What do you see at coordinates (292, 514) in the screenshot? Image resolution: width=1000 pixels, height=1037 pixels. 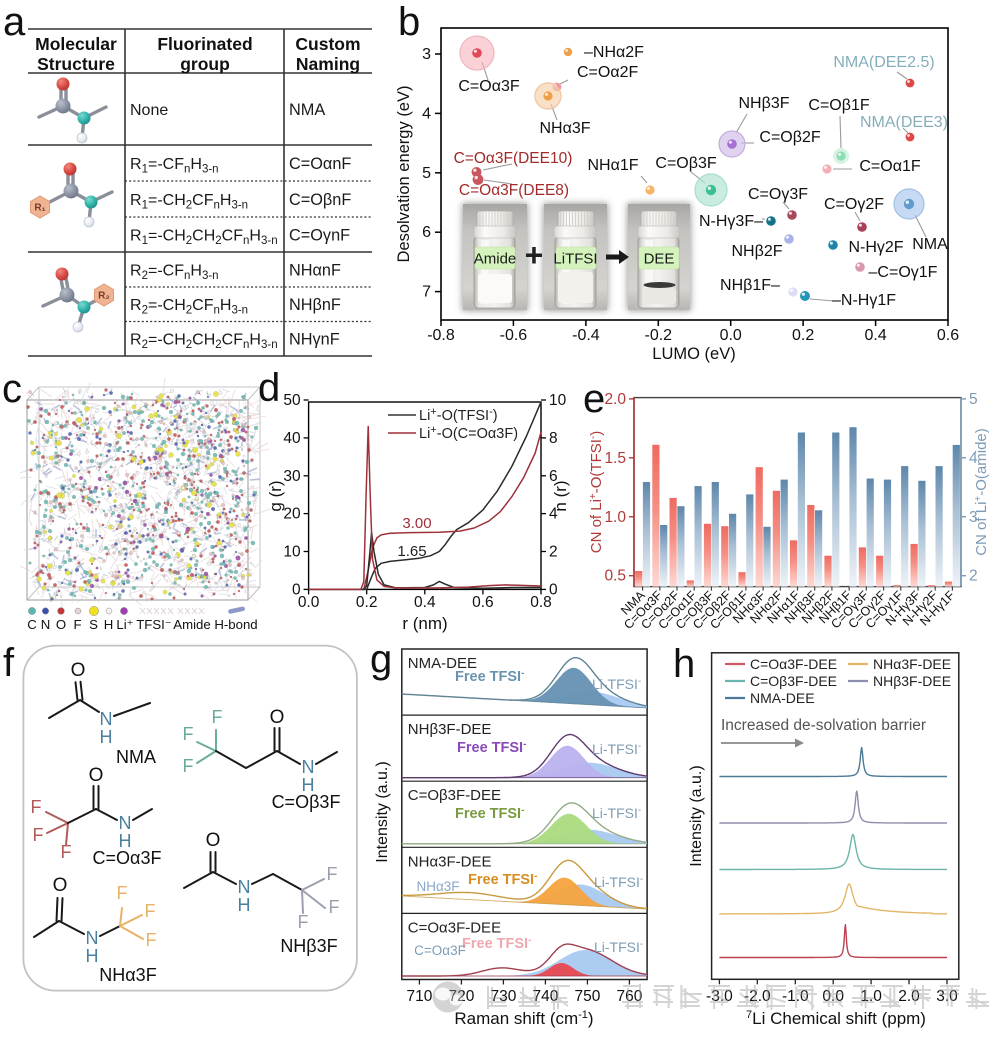 I see `svg-text: 20` at bounding box center [292, 514].